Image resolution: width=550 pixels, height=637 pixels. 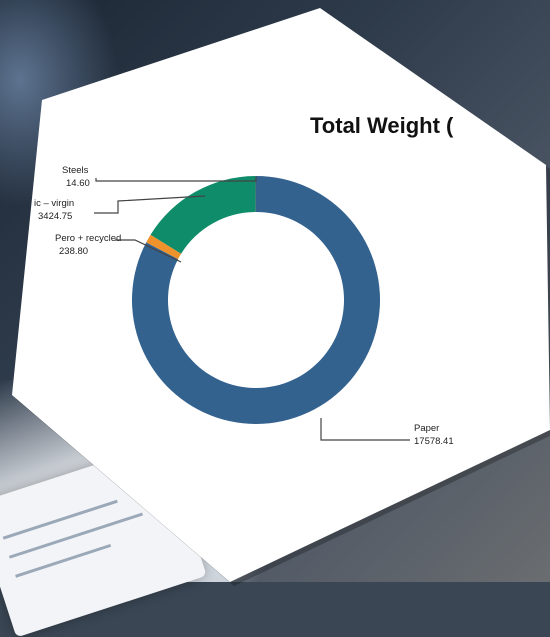 I want to click on slice-value-0: 17578.41, so click(x=434, y=441).